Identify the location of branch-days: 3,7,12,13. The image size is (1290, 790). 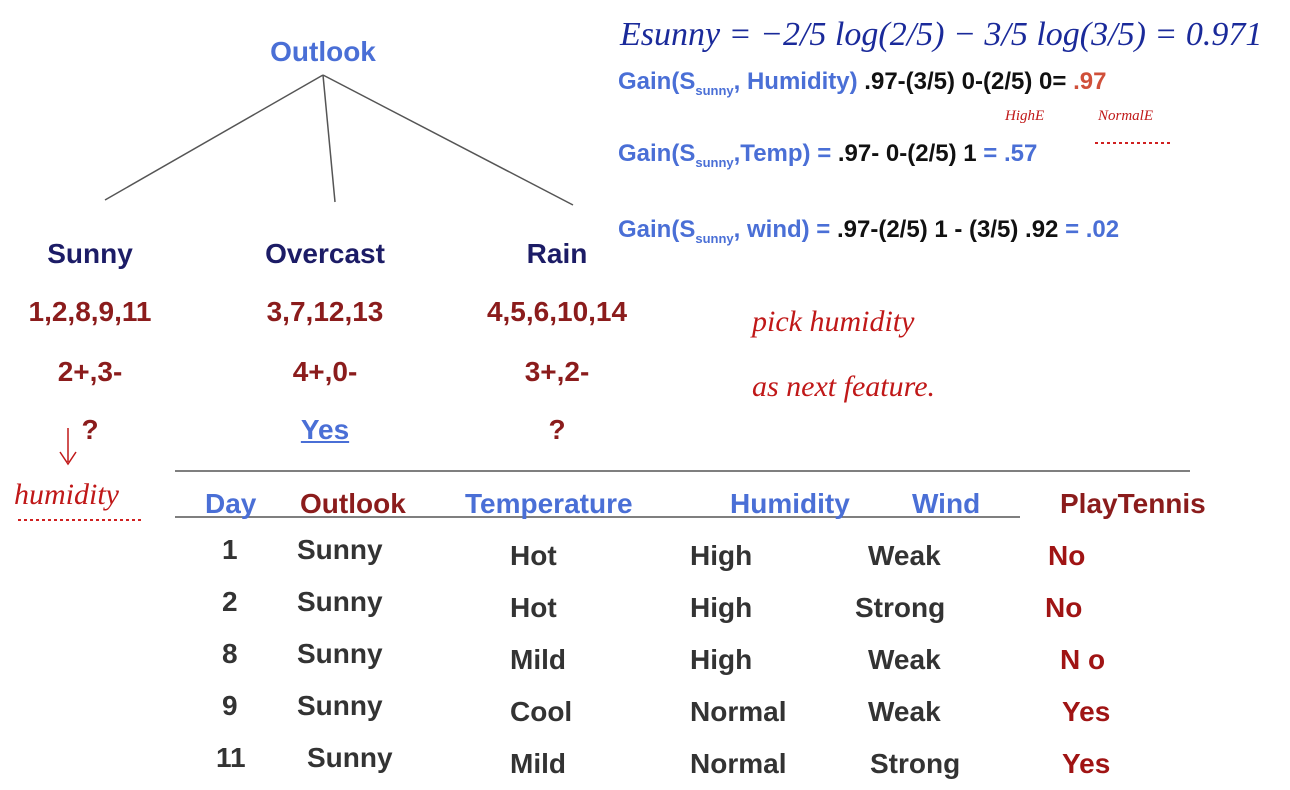
(325, 311).